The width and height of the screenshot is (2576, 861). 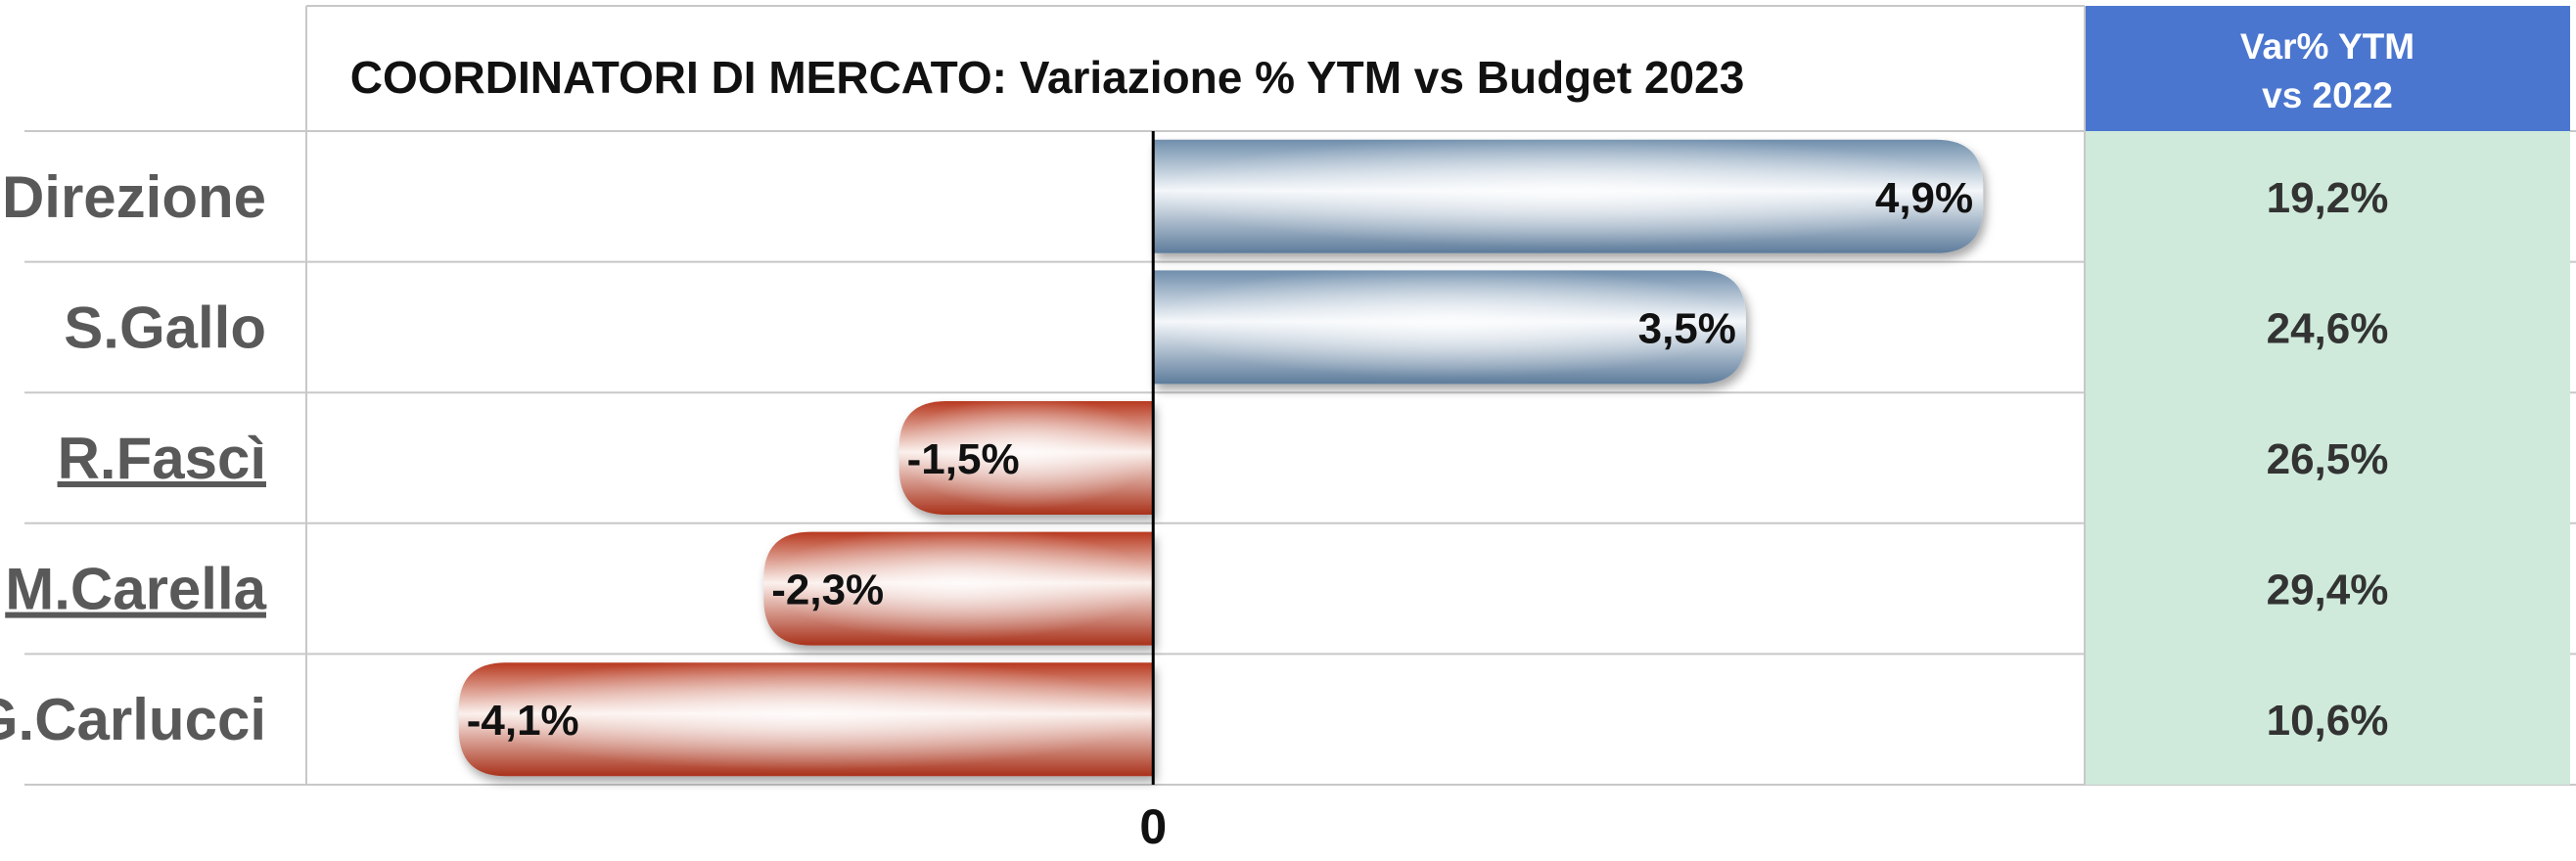 What do you see at coordinates (1687, 328) in the screenshot?
I see `data-label: 3,5%` at bounding box center [1687, 328].